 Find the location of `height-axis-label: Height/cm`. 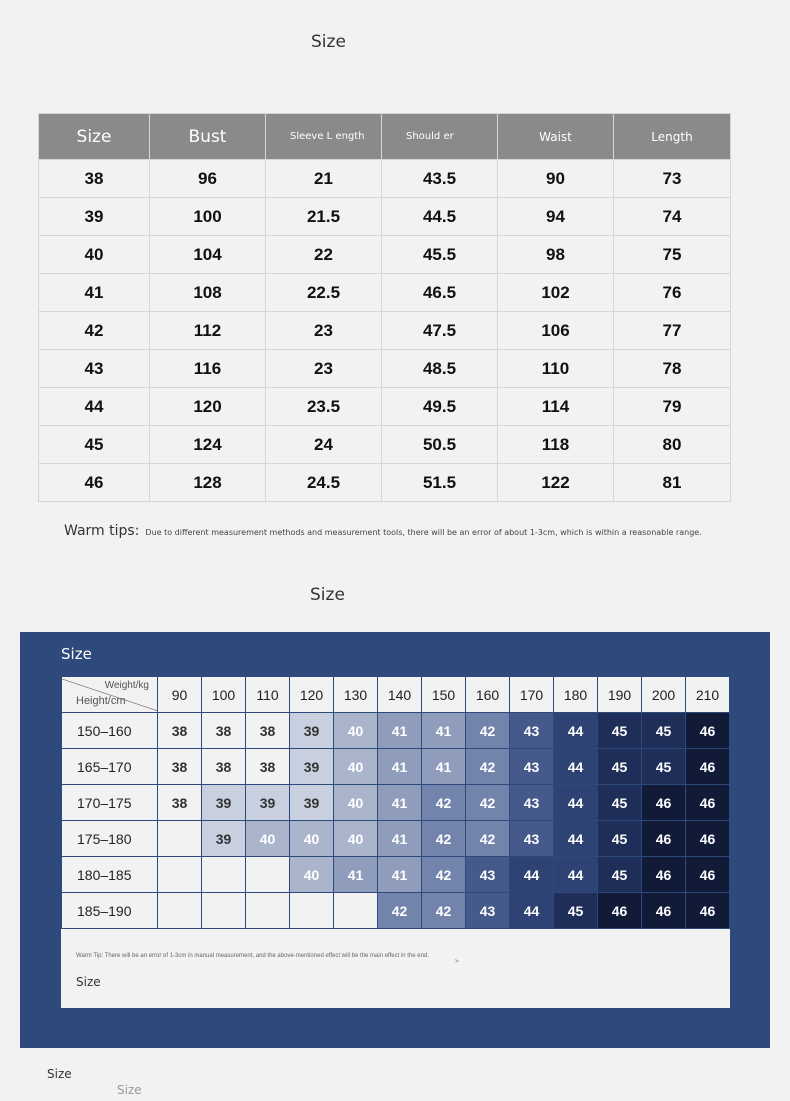

height-axis-label: Height/cm is located at coordinates (101, 701).